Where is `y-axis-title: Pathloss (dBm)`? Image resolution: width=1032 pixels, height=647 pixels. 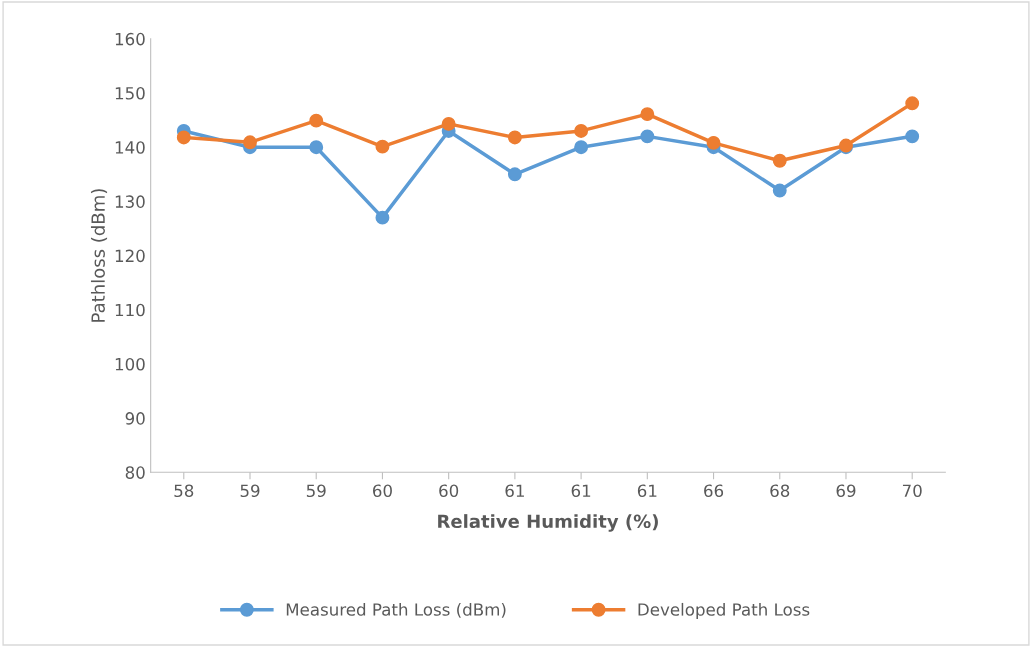
y-axis-title: Pathloss (dBm) is located at coordinates (99, 255).